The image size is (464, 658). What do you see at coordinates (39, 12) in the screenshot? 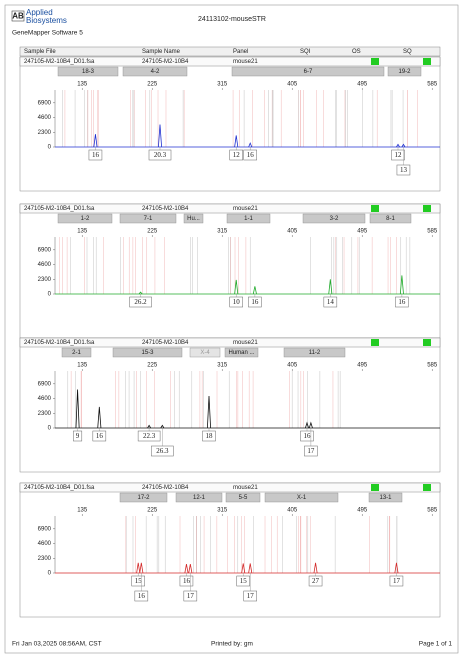
I see `brand: Applied` at bounding box center [39, 12].